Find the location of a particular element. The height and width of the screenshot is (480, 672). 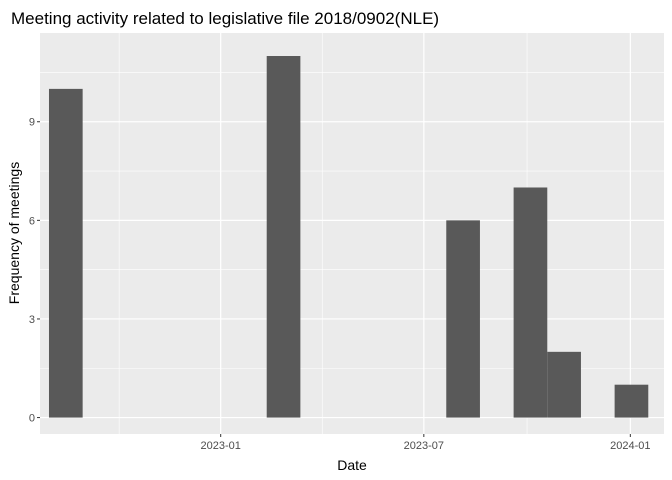

y-tick-label: 9 is located at coordinates (32, 123).